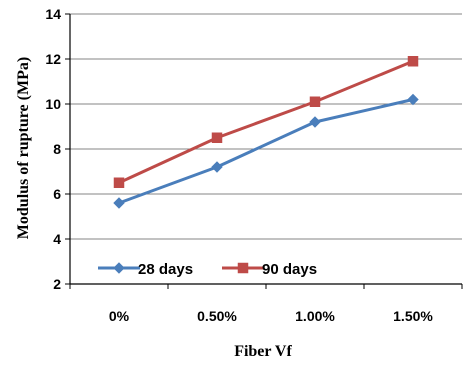  Describe the element at coordinates (119, 316) in the screenshot. I see `x-tick-label: 0%` at that location.